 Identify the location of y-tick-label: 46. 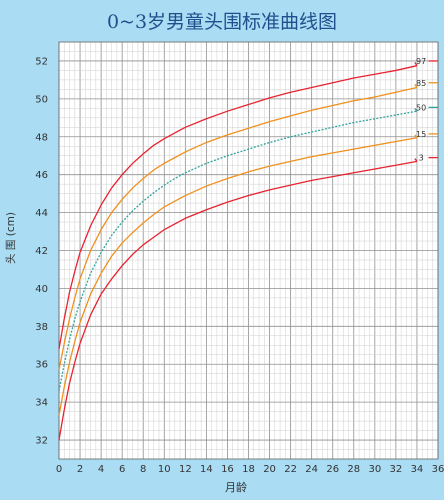
(41, 175).